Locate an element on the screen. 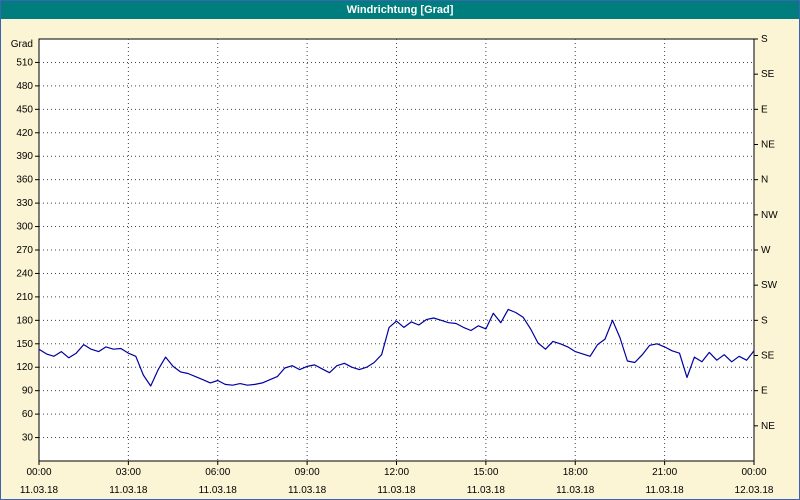  svg-text: 330 is located at coordinates (24, 203).